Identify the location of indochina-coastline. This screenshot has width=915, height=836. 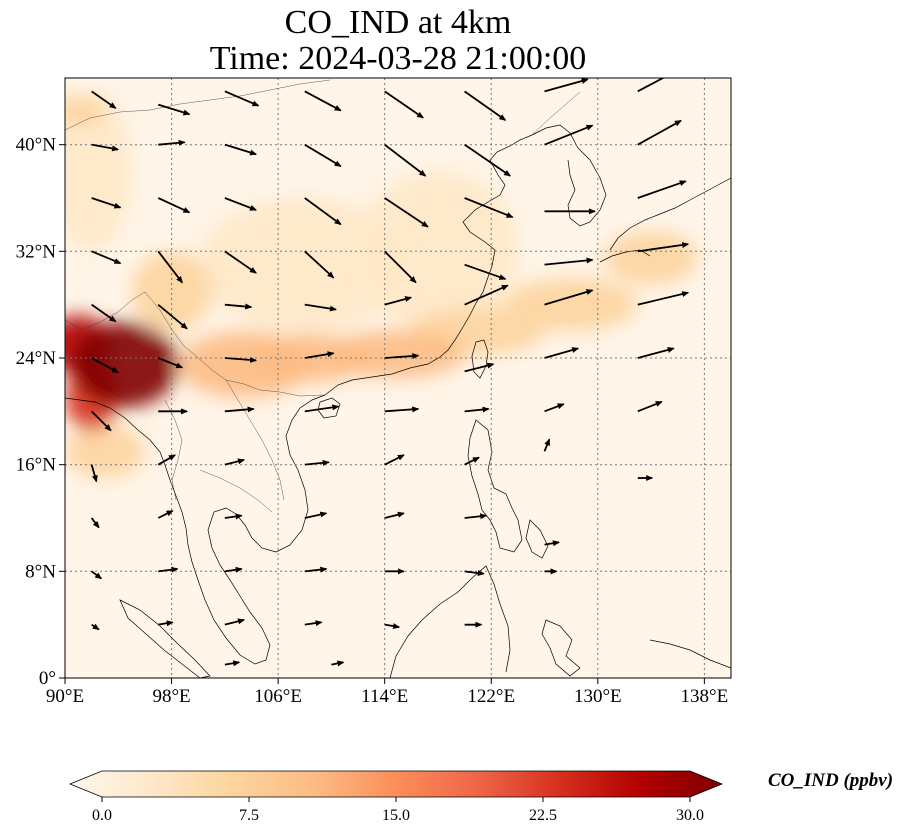
(242, 529).